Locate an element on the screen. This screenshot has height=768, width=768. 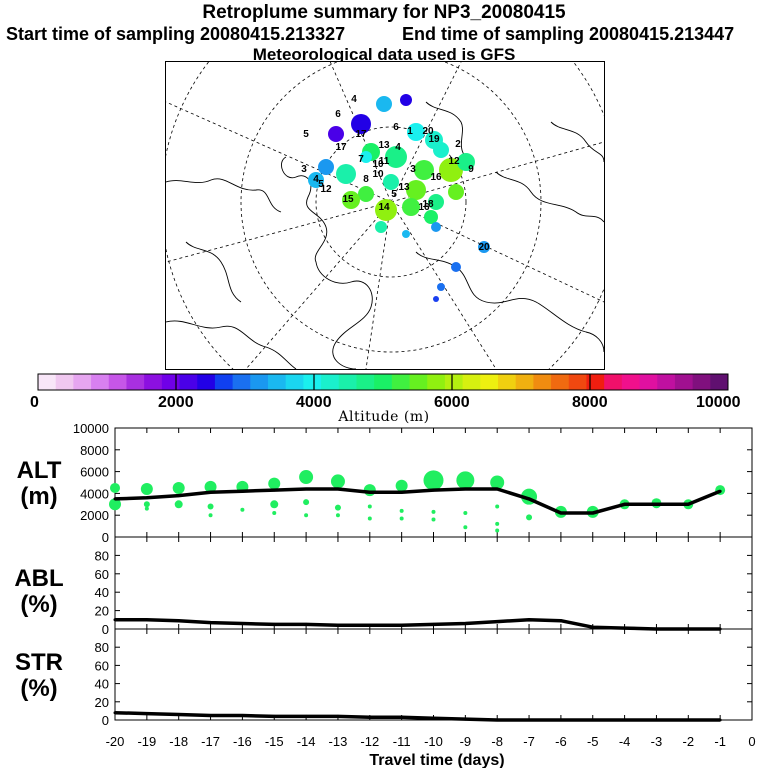
alt-unit: (m) is located at coordinates (39, 496).